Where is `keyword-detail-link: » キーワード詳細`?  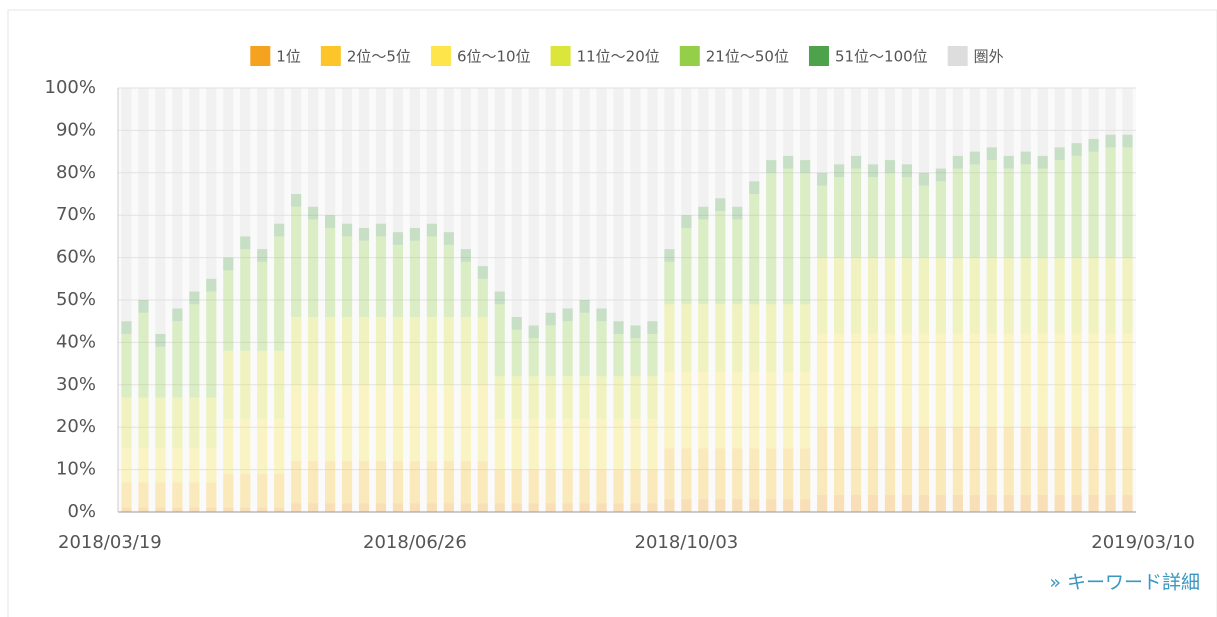
keyword-detail-link: » キーワード詳細 is located at coordinates (1124, 583).